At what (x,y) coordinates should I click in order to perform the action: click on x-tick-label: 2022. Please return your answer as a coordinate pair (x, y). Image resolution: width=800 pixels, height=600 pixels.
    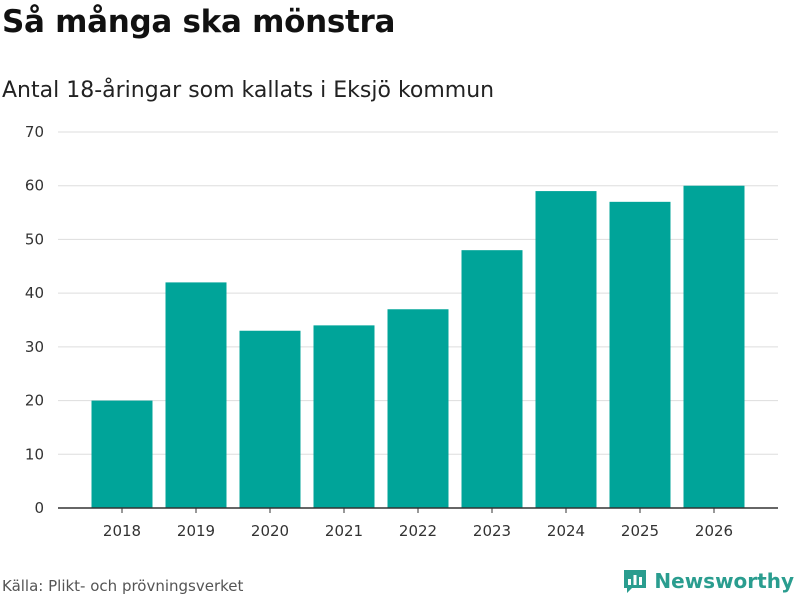
    Looking at the image, I should click on (418, 531).